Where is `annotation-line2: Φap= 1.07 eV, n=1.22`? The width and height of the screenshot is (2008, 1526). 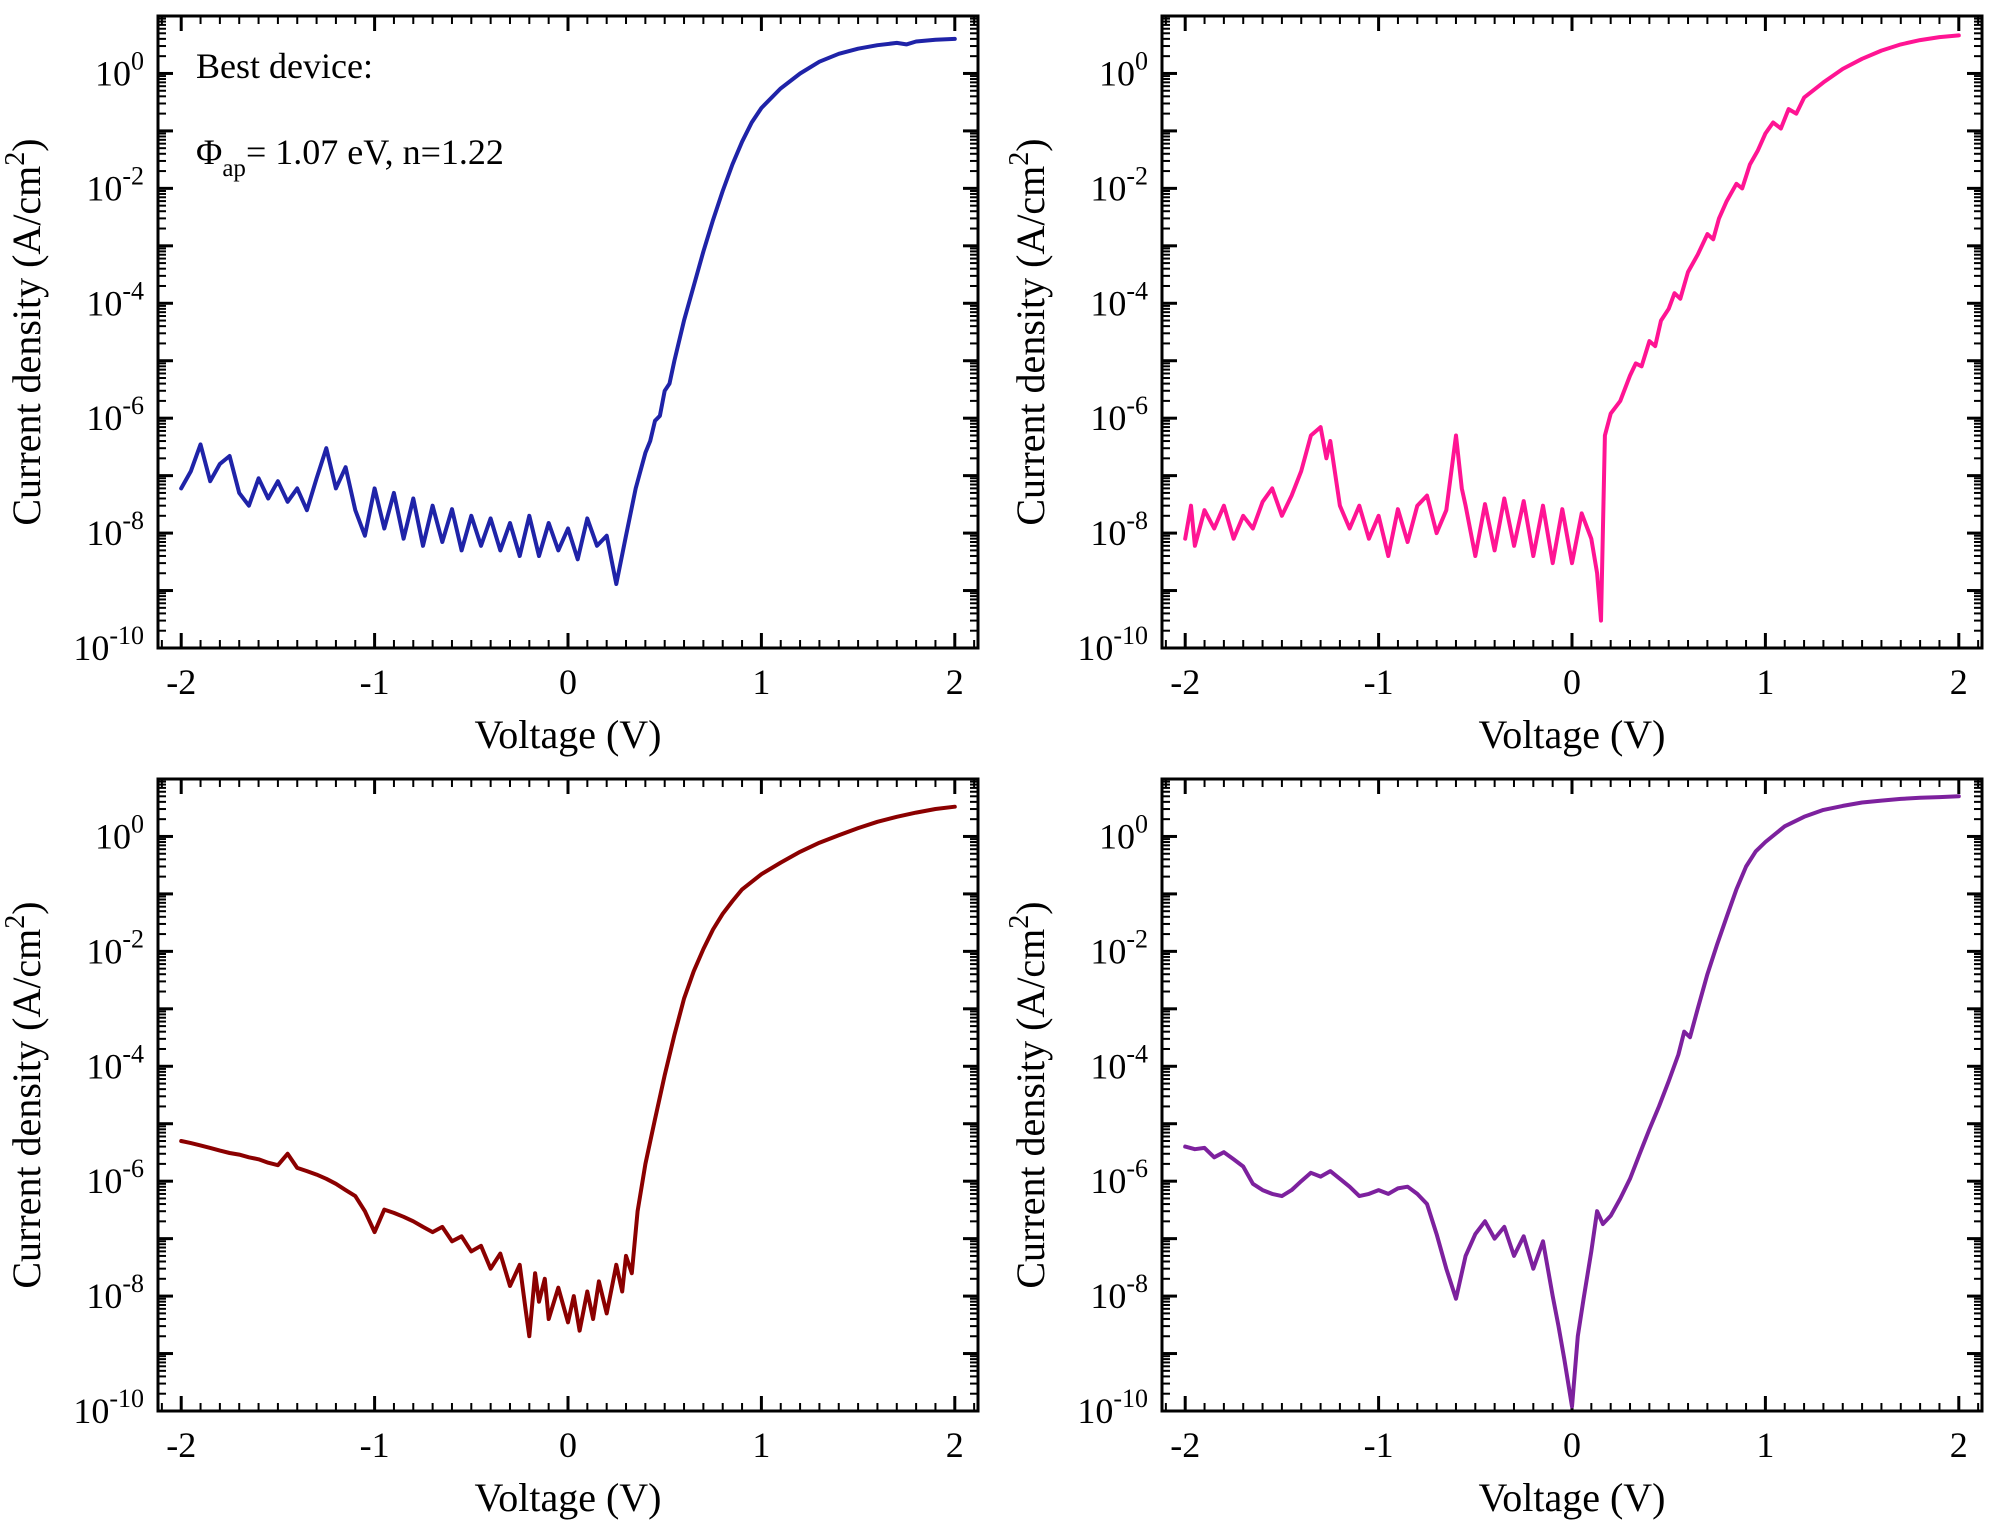 annotation-line2: Φap= 1.07 eV, n=1.22 is located at coordinates (350, 157).